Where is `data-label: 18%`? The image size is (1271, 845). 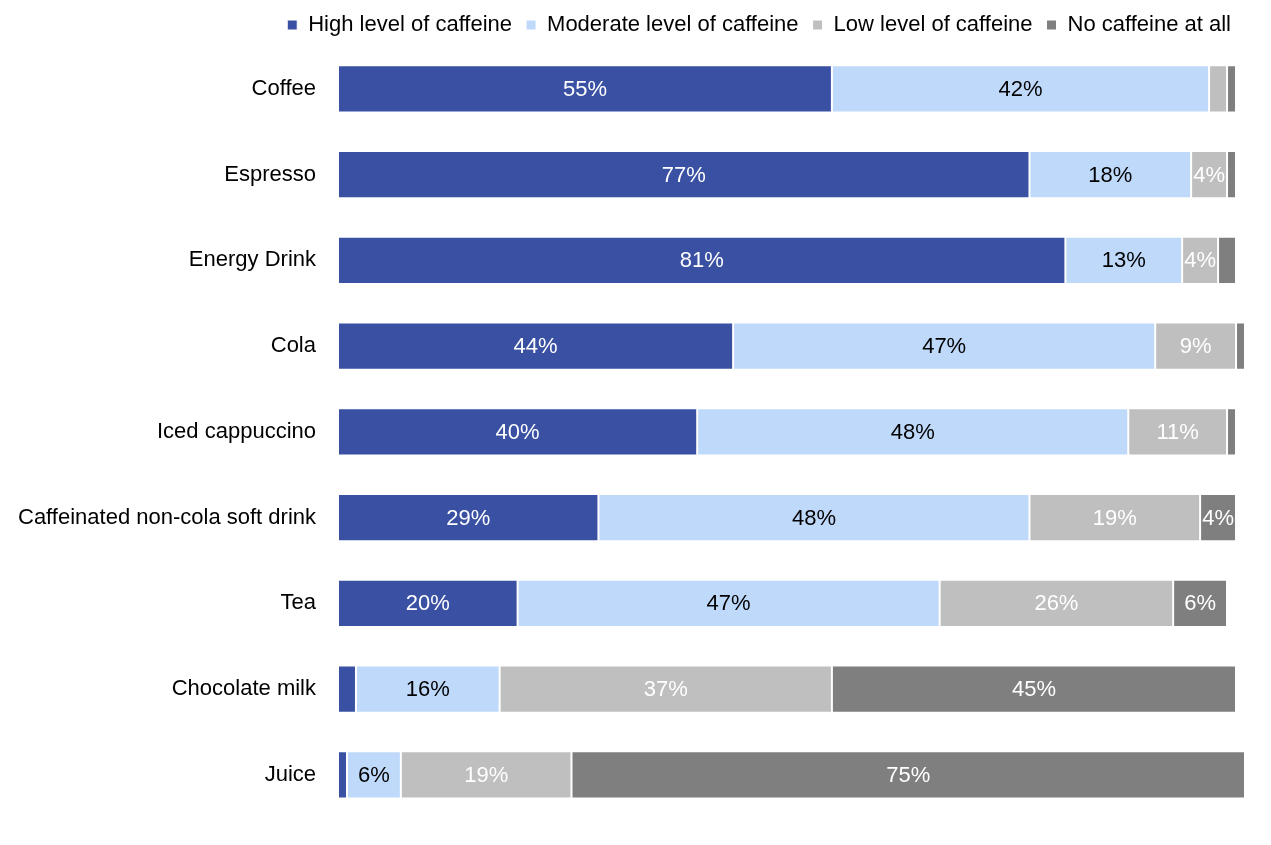 data-label: 18% is located at coordinates (1110, 174).